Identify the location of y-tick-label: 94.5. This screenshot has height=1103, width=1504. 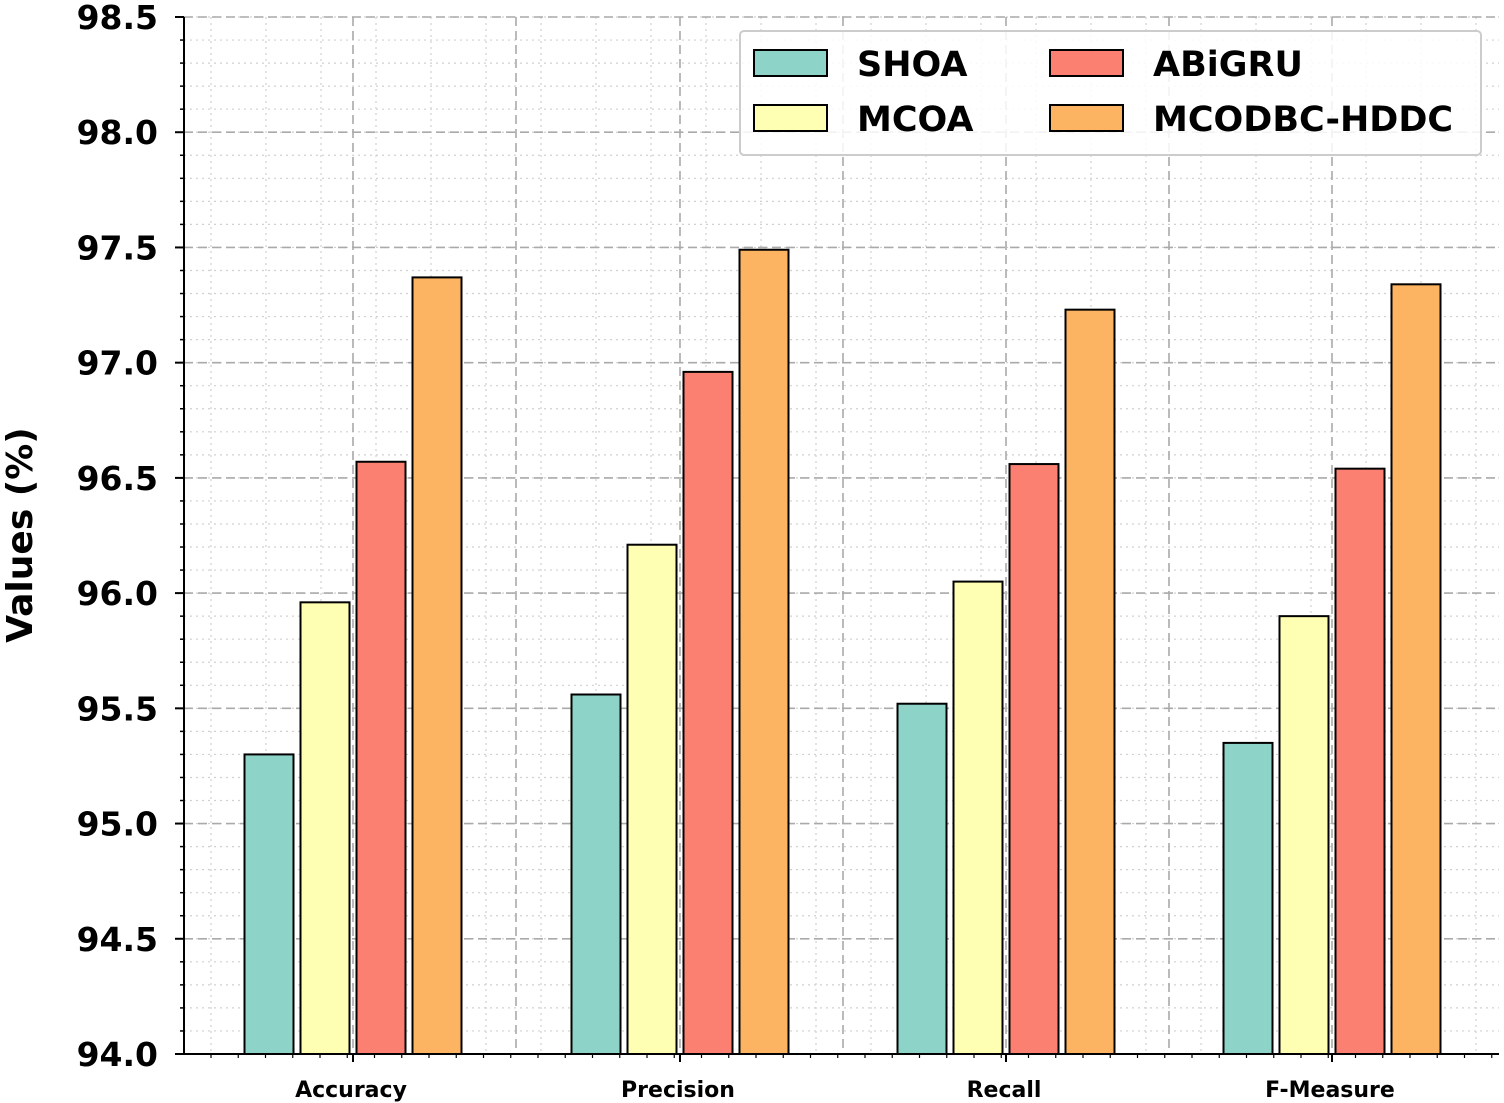
(117, 939).